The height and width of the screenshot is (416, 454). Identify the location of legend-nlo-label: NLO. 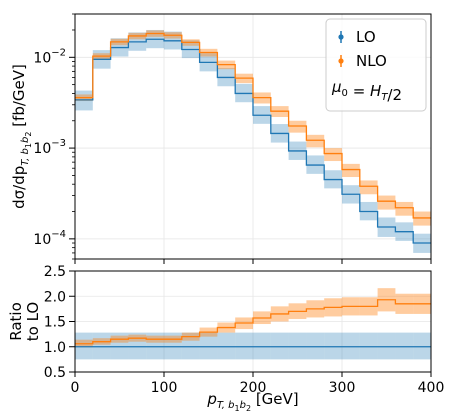
(371, 61).